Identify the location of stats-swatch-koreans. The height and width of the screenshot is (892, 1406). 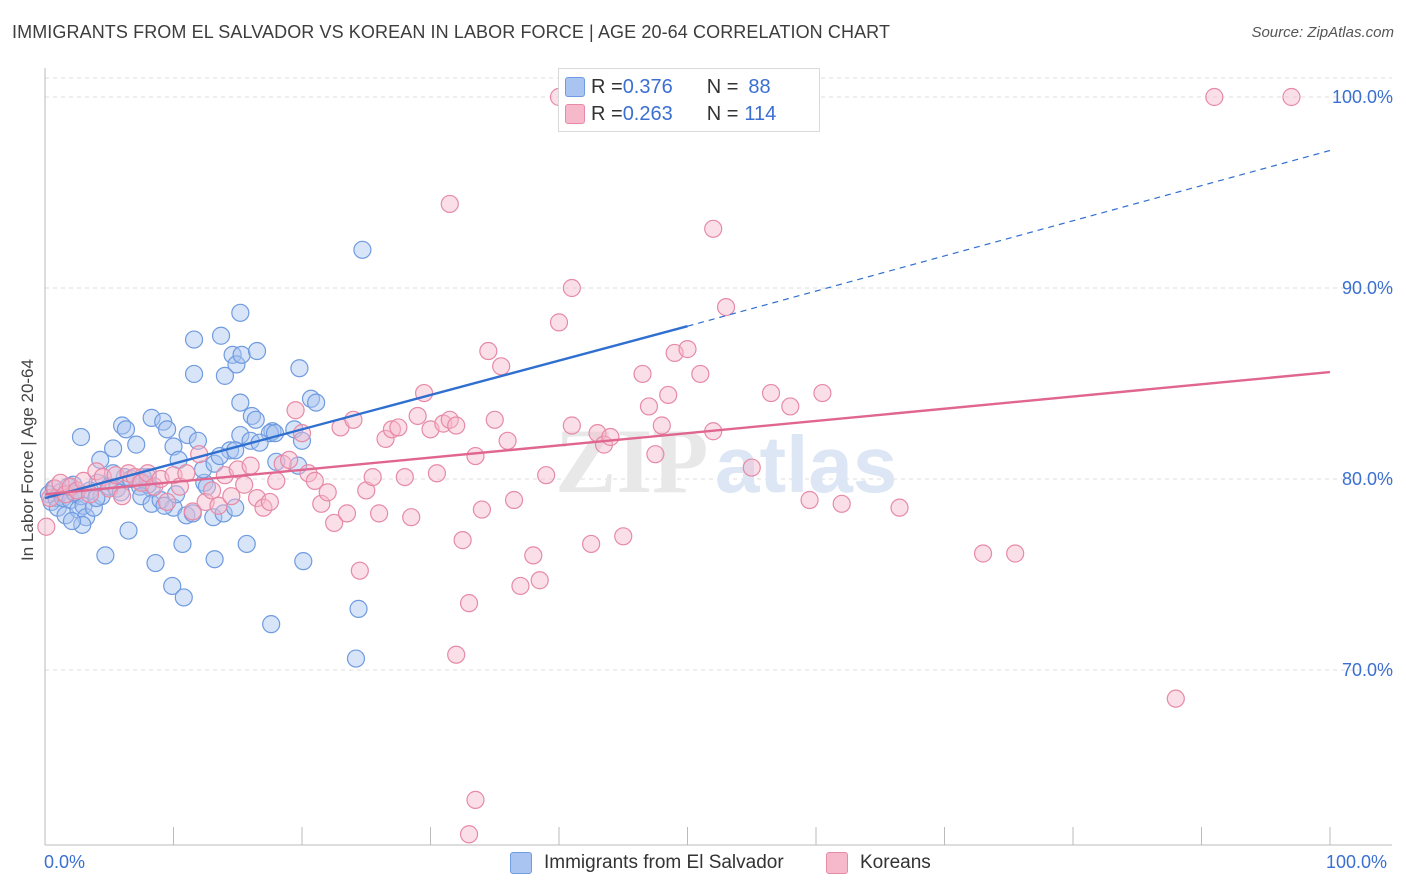
(575, 114).